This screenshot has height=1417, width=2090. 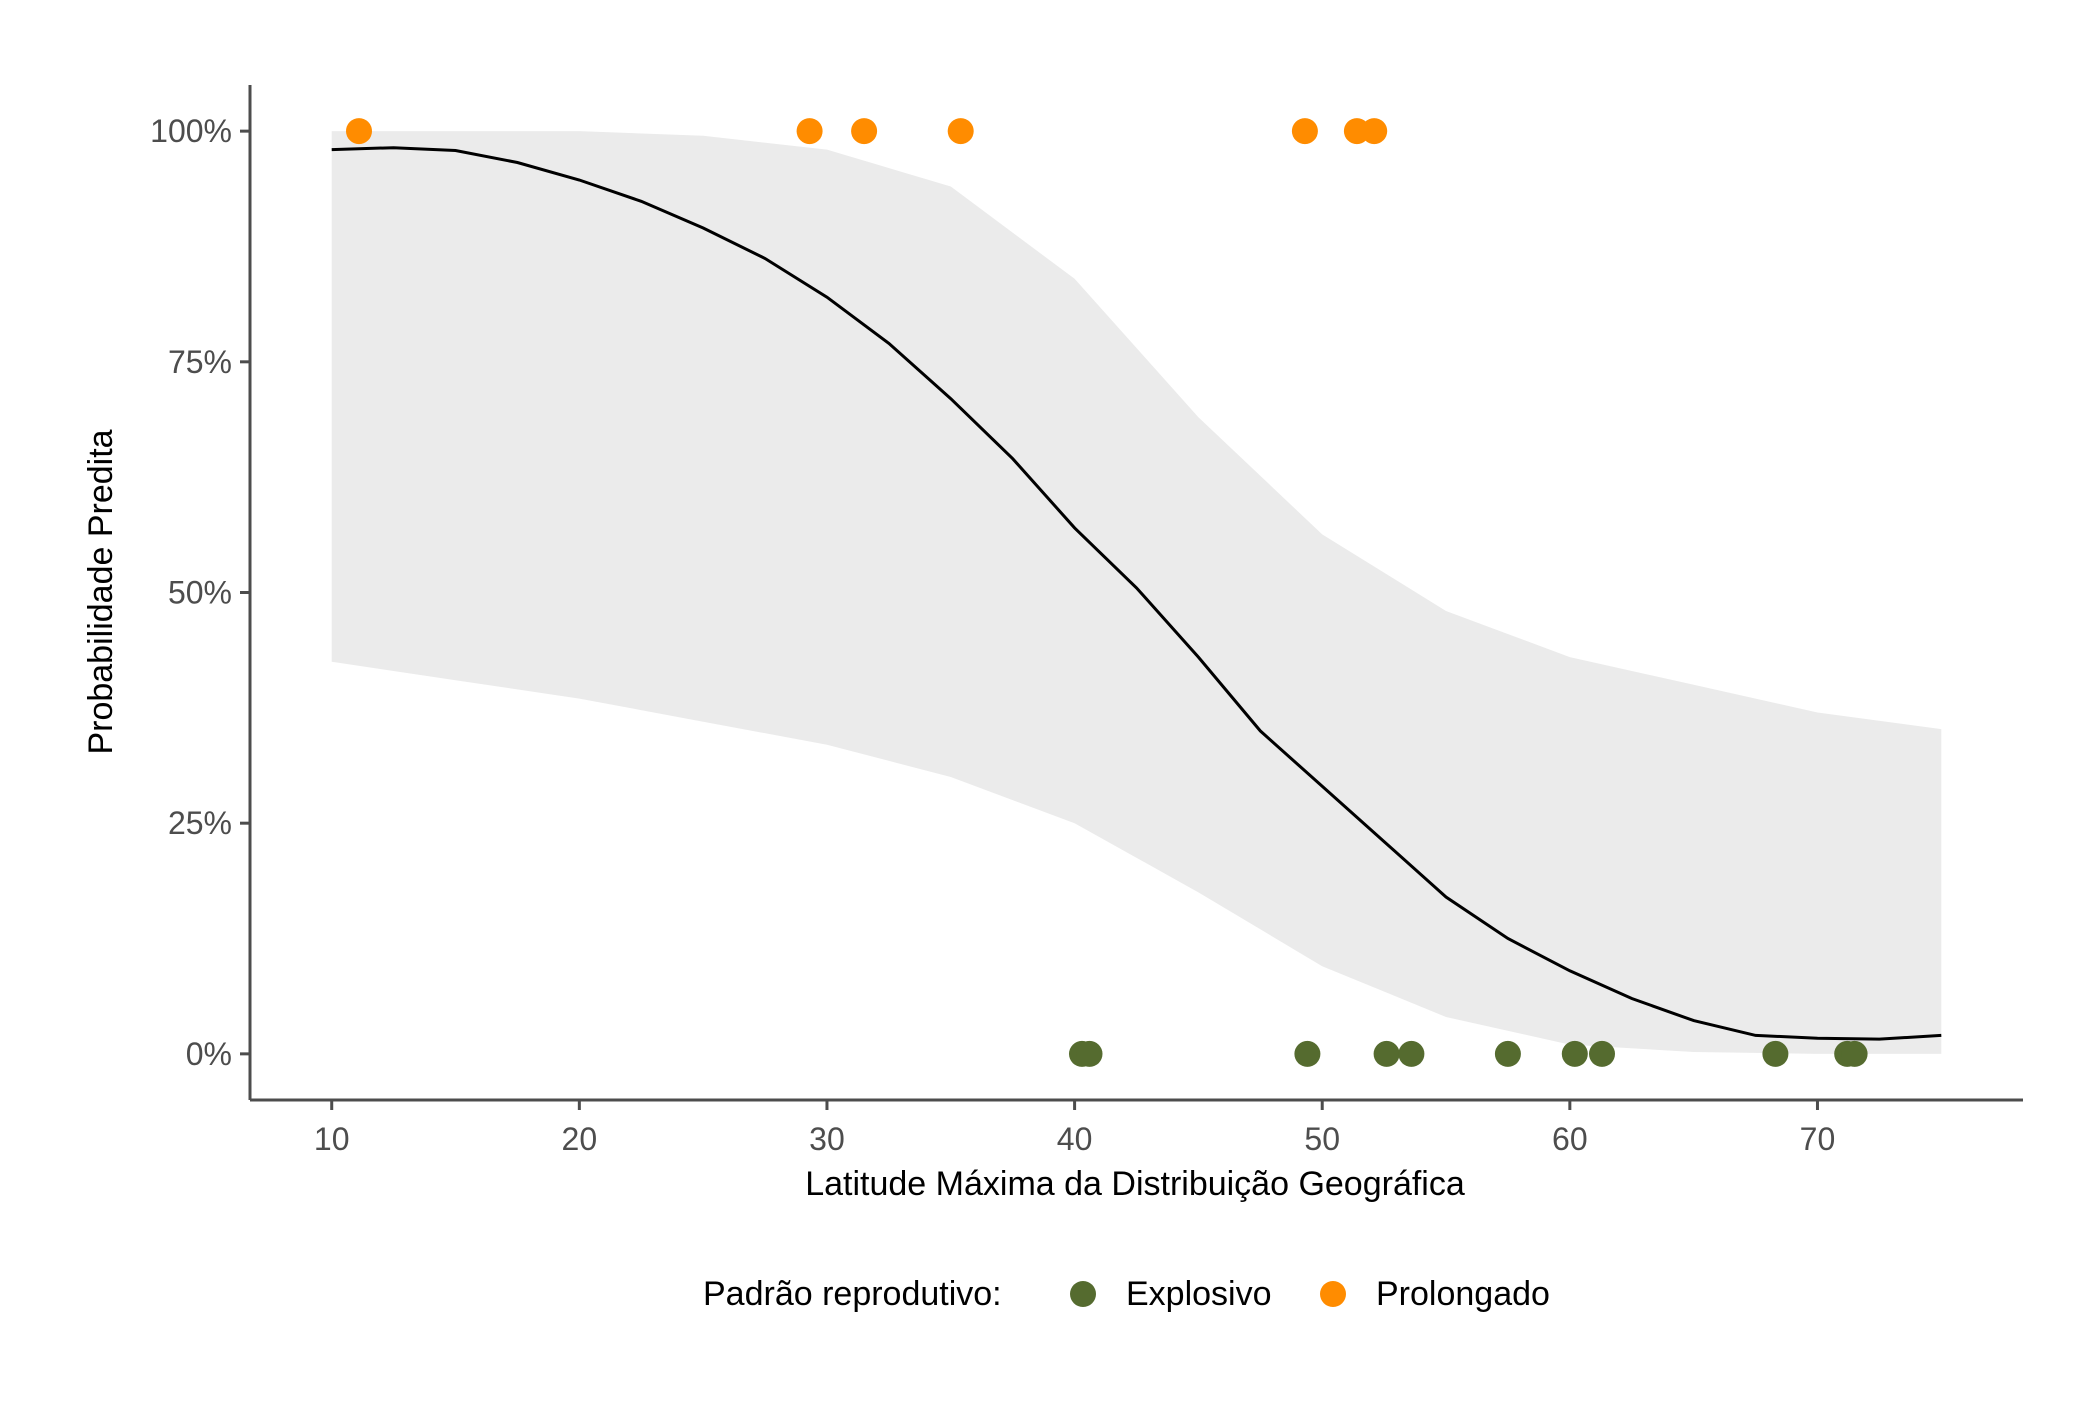 What do you see at coordinates (1818, 1139) in the screenshot?
I see `x-tick-label: 70` at bounding box center [1818, 1139].